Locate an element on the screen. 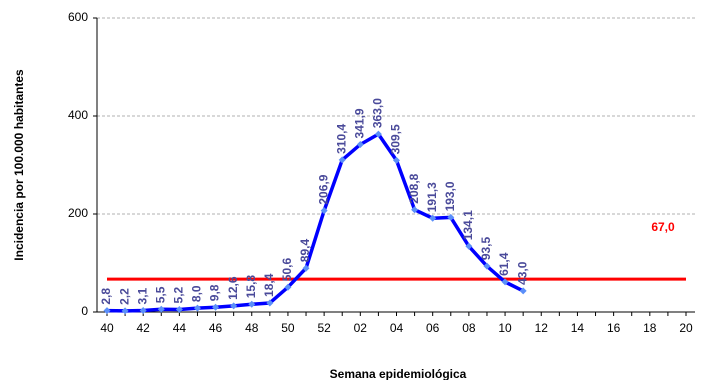 This screenshot has width=708, height=380. value-label: 341,9 is located at coordinates (359, 123).